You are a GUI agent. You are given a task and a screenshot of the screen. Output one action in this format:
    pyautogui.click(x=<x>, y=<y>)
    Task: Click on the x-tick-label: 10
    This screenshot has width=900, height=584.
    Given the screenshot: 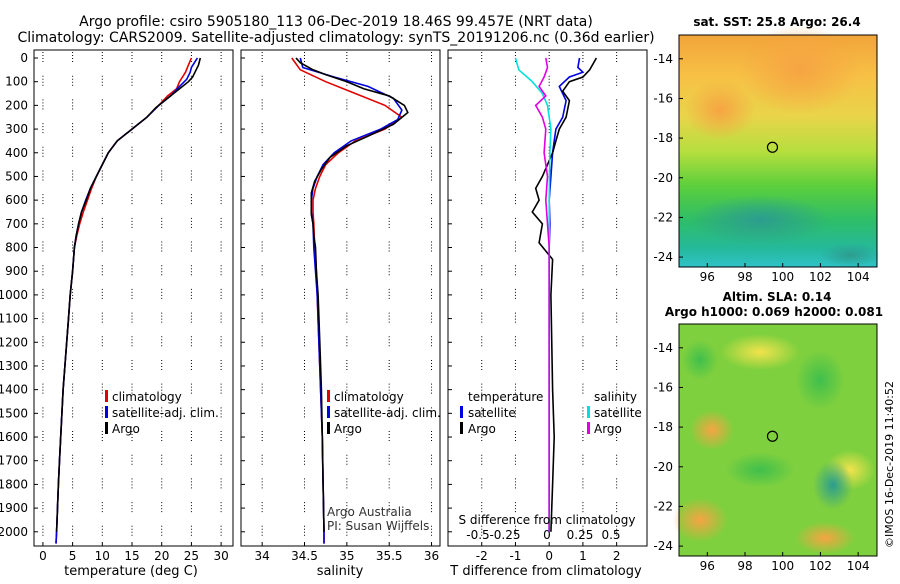 What is the action you would take?
    pyautogui.click(x=102, y=556)
    